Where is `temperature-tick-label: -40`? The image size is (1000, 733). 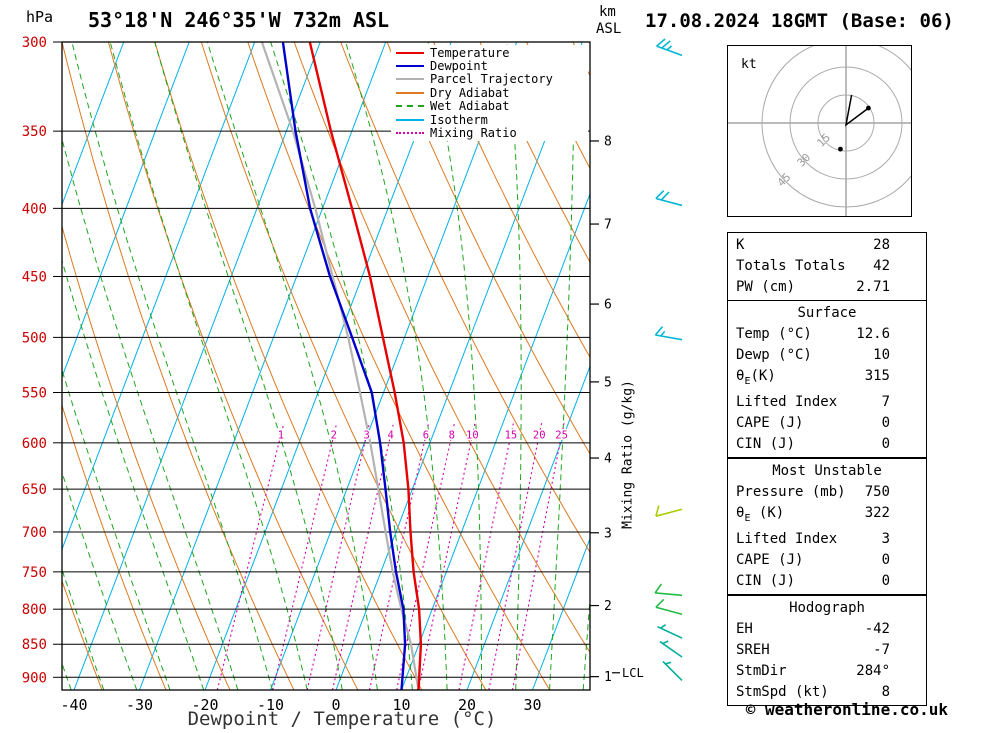 temperature-tick-label: -40 is located at coordinates (73, 705).